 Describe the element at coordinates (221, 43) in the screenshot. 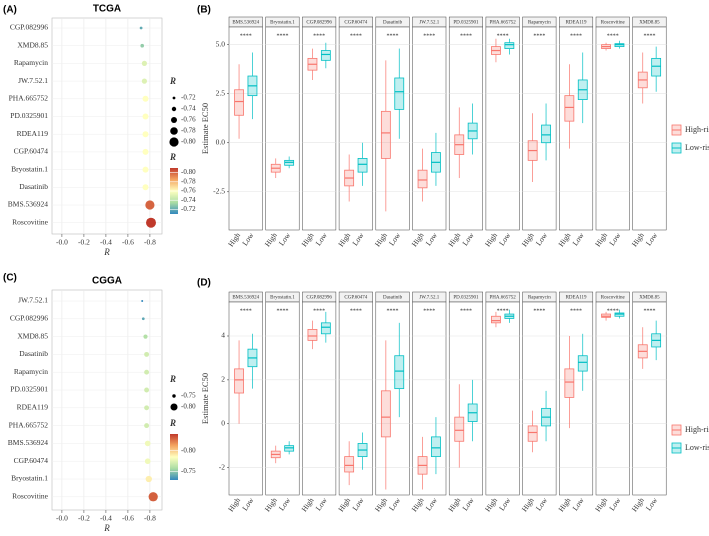

I see `y-tick-label: 5.0` at that location.